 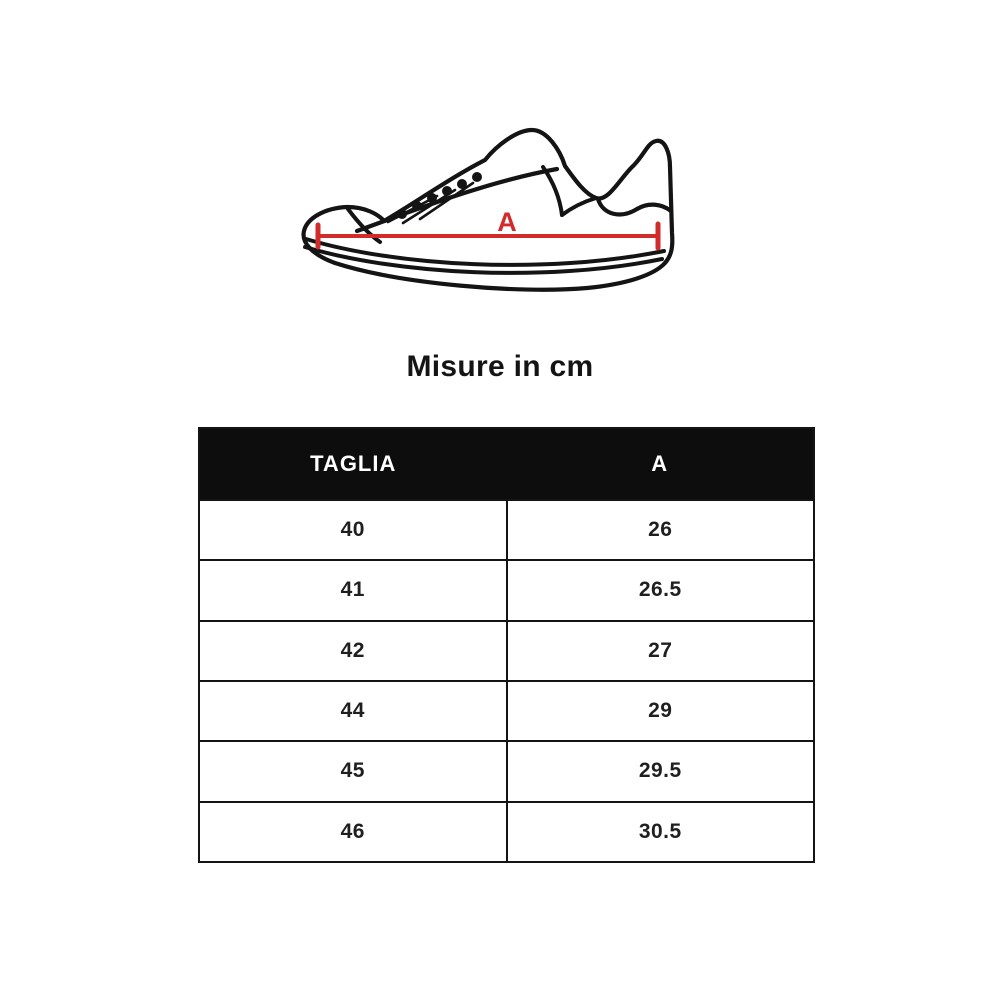 I want to click on taglia-cell: 40, so click(x=352, y=530).